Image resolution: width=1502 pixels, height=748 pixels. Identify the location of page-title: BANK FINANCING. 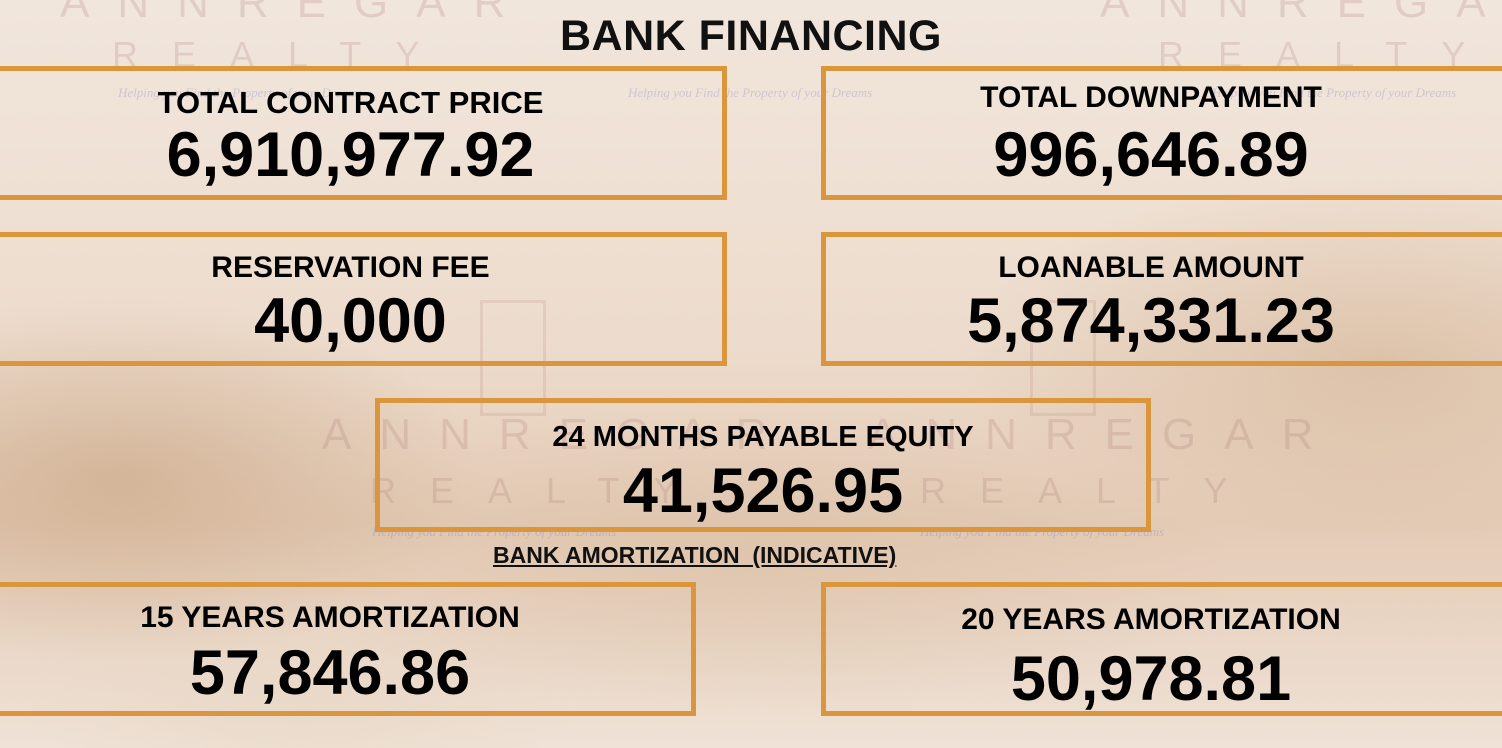
(751, 36).